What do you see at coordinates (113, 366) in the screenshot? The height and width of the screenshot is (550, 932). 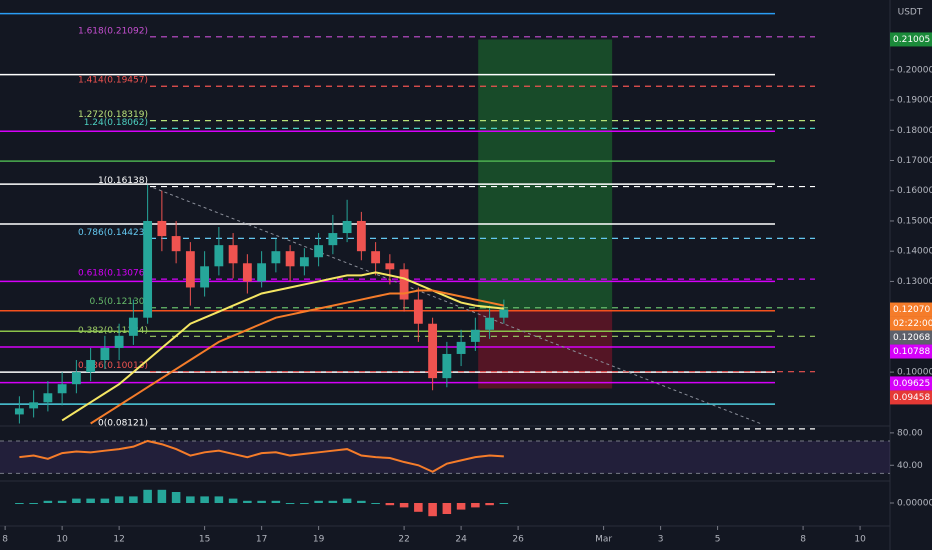 I see `fib-label: 0.236(0.10013)` at bounding box center [113, 366].